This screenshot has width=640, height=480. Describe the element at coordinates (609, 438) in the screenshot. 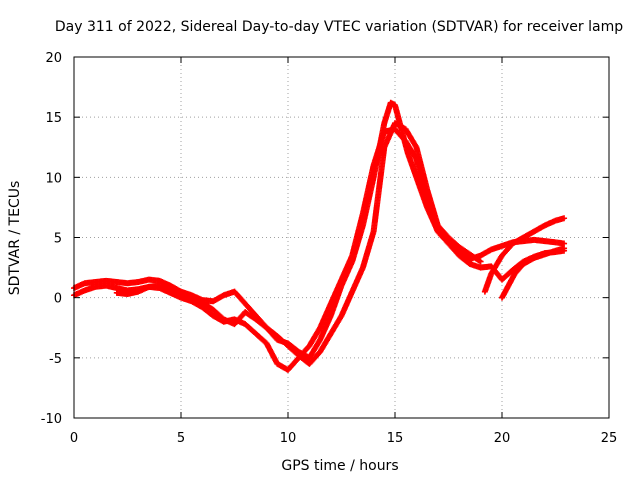

I see `x-tick-label-5: 25` at that location.